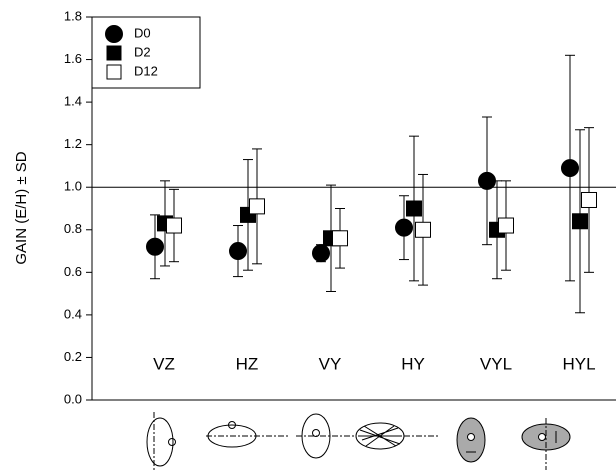 This screenshot has height=472, width=616. Describe the element at coordinates (73, 228) in the screenshot. I see `y-tick-label: 0.8` at that location.